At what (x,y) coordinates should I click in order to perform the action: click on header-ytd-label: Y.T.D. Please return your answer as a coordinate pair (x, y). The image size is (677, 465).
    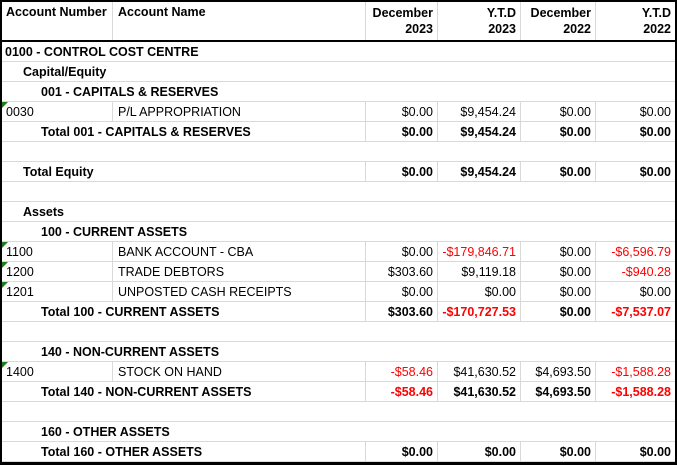
    Looking at the image, I should click on (501, 13).